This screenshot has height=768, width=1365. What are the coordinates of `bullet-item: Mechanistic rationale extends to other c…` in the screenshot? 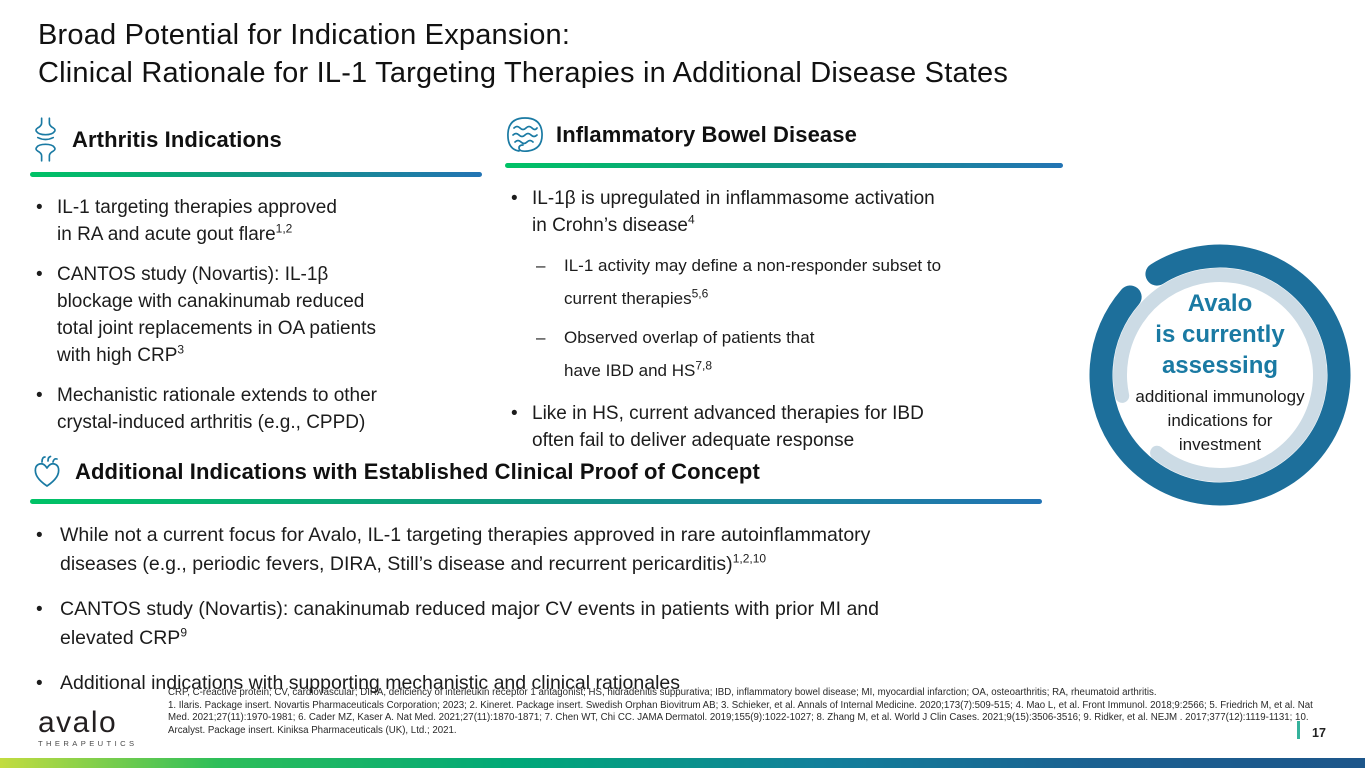 It's located at (256, 409).